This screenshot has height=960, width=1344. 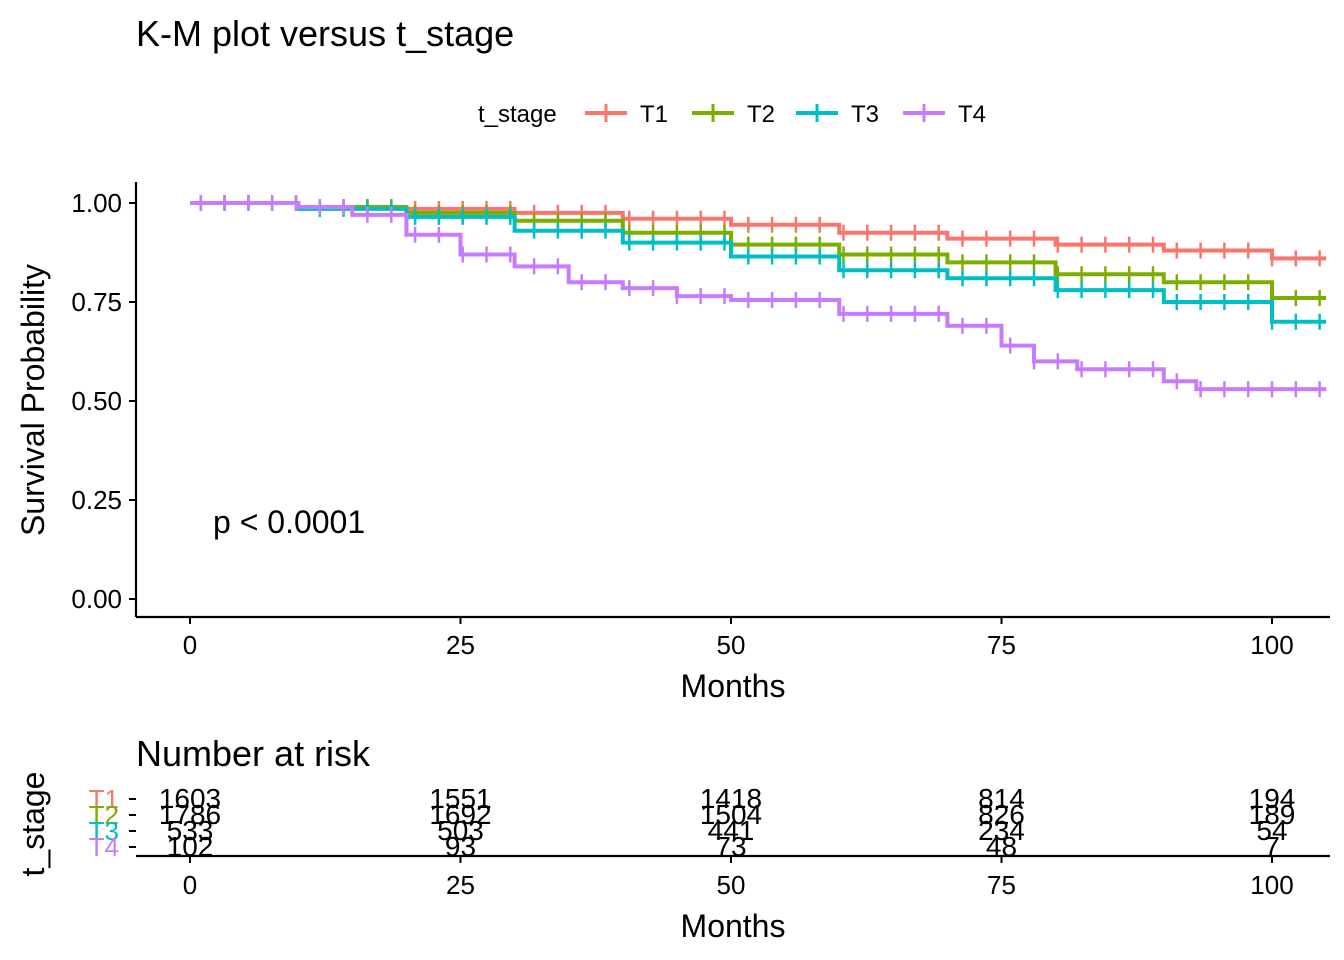 What do you see at coordinates (190, 814) in the screenshot?
I see `risk-value: 1786` at bounding box center [190, 814].